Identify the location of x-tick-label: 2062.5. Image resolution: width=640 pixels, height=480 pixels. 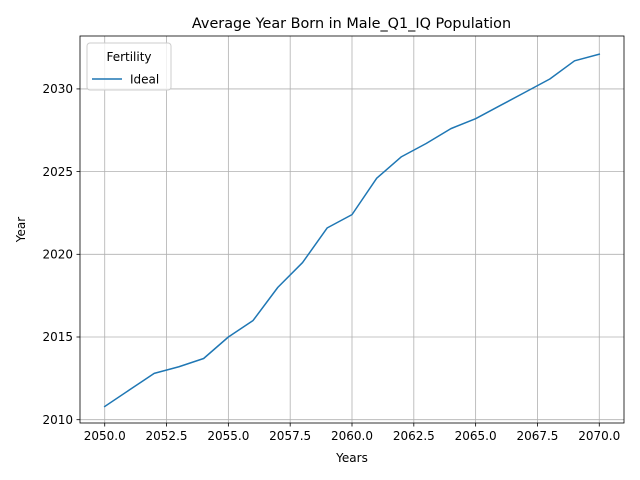
(414, 436).